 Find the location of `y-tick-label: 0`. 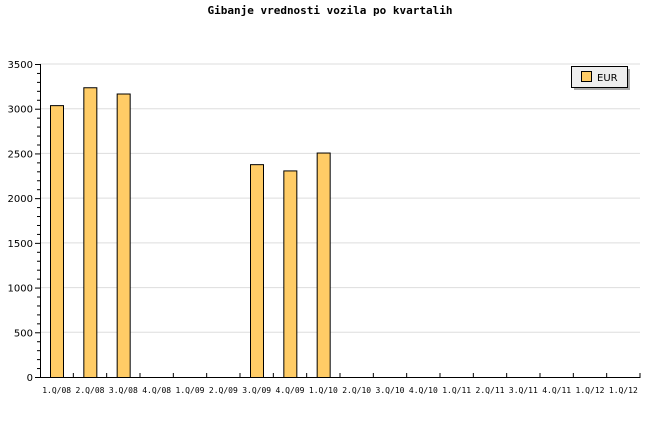

y-tick-label: 0 is located at coordinates (30, 378).